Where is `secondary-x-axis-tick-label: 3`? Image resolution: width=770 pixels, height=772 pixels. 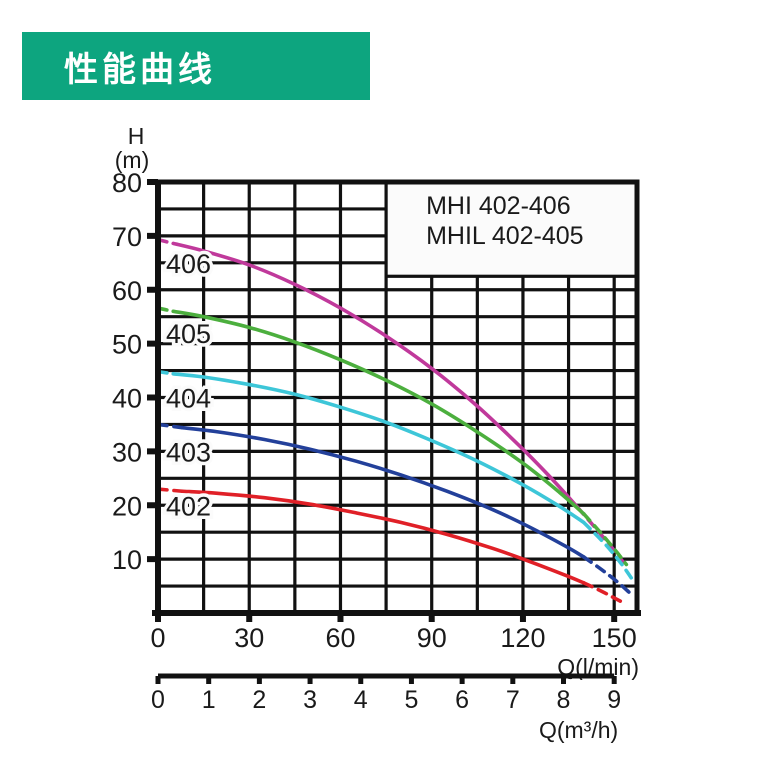
secondary-x-axis-tick-label: 3 is located at coordinates (310, 700).